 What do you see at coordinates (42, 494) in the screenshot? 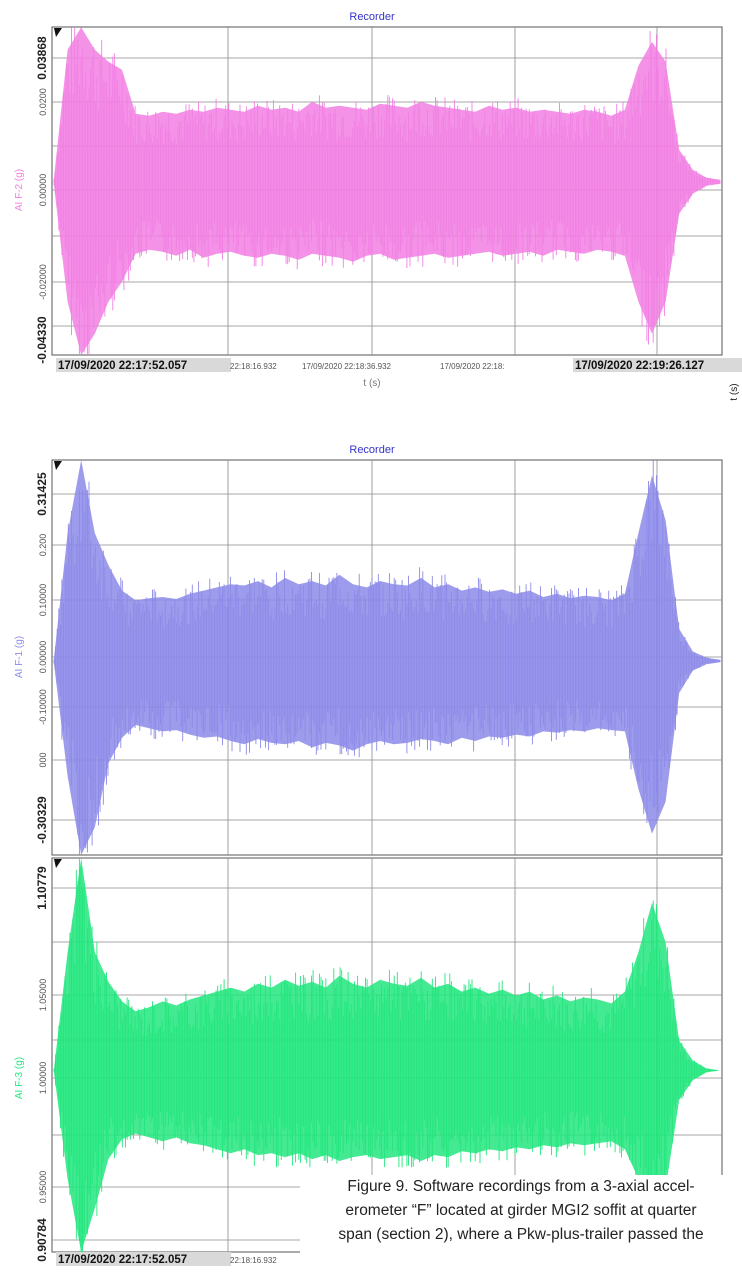
I see `y-tick-label: 0.31425` at bounding box center [42, 494].